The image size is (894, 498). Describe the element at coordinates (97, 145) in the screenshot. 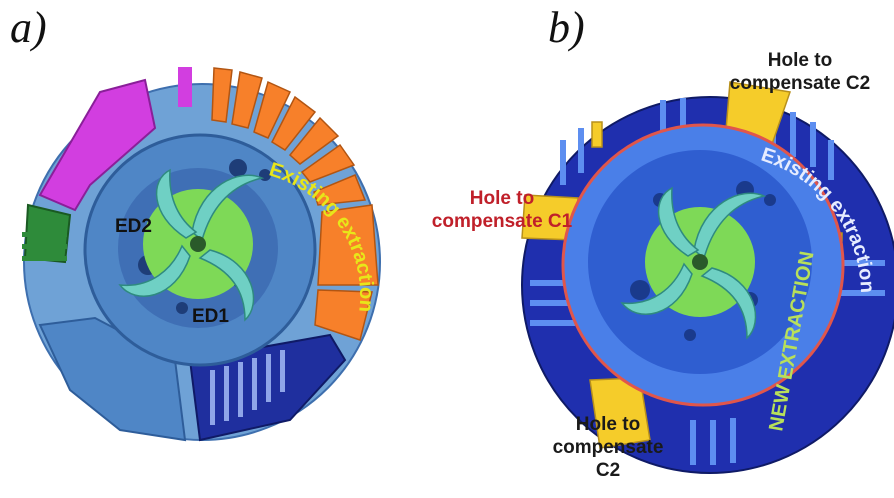

I see `magenta-sector` at that location.